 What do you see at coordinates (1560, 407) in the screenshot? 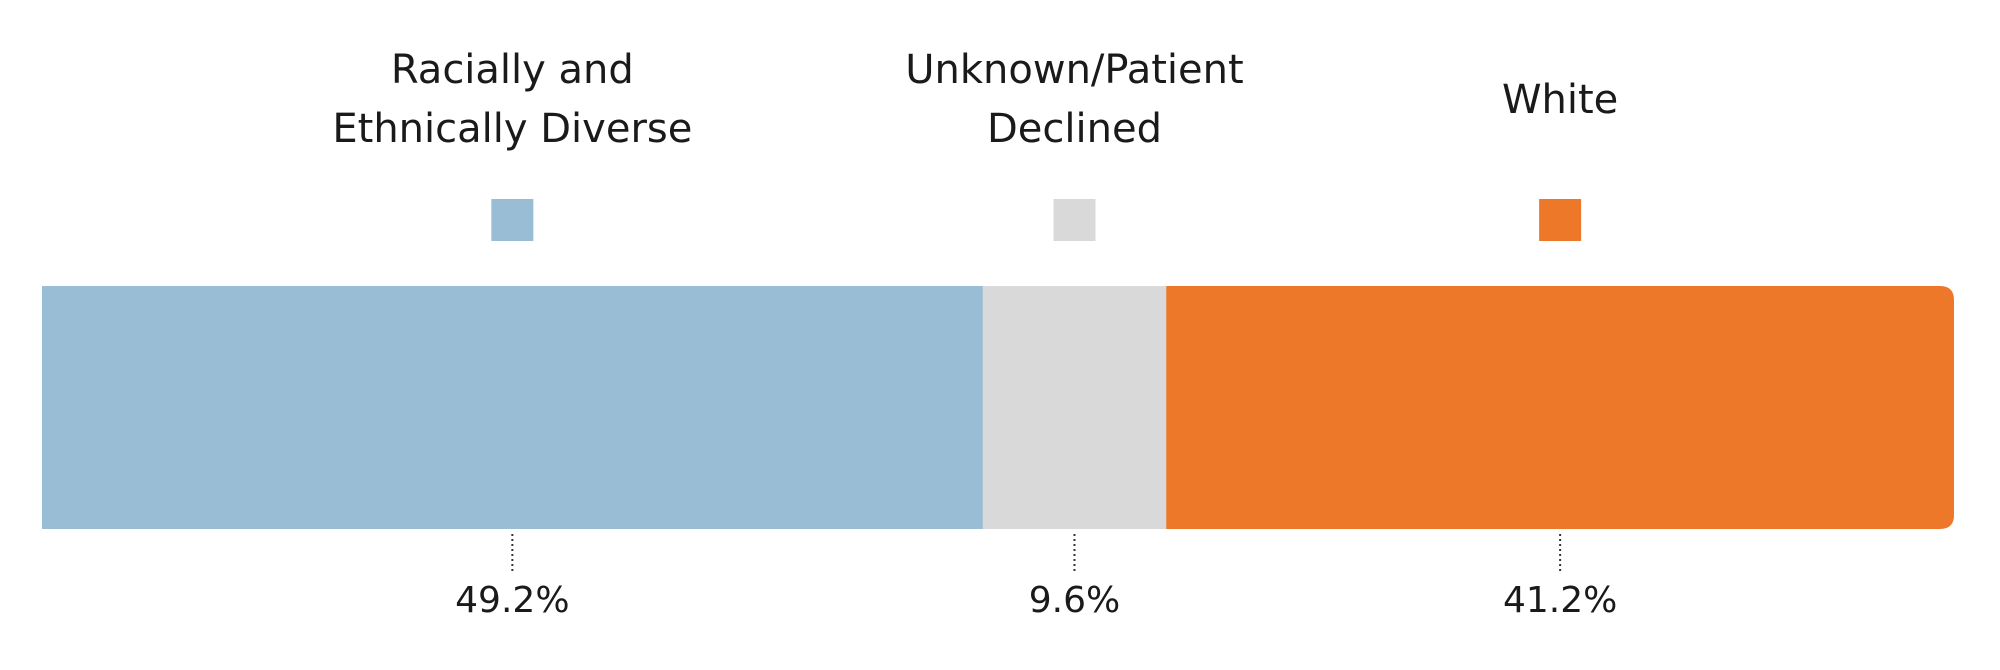
I see `bar-segment-white` at bounding box center [1560, 407].